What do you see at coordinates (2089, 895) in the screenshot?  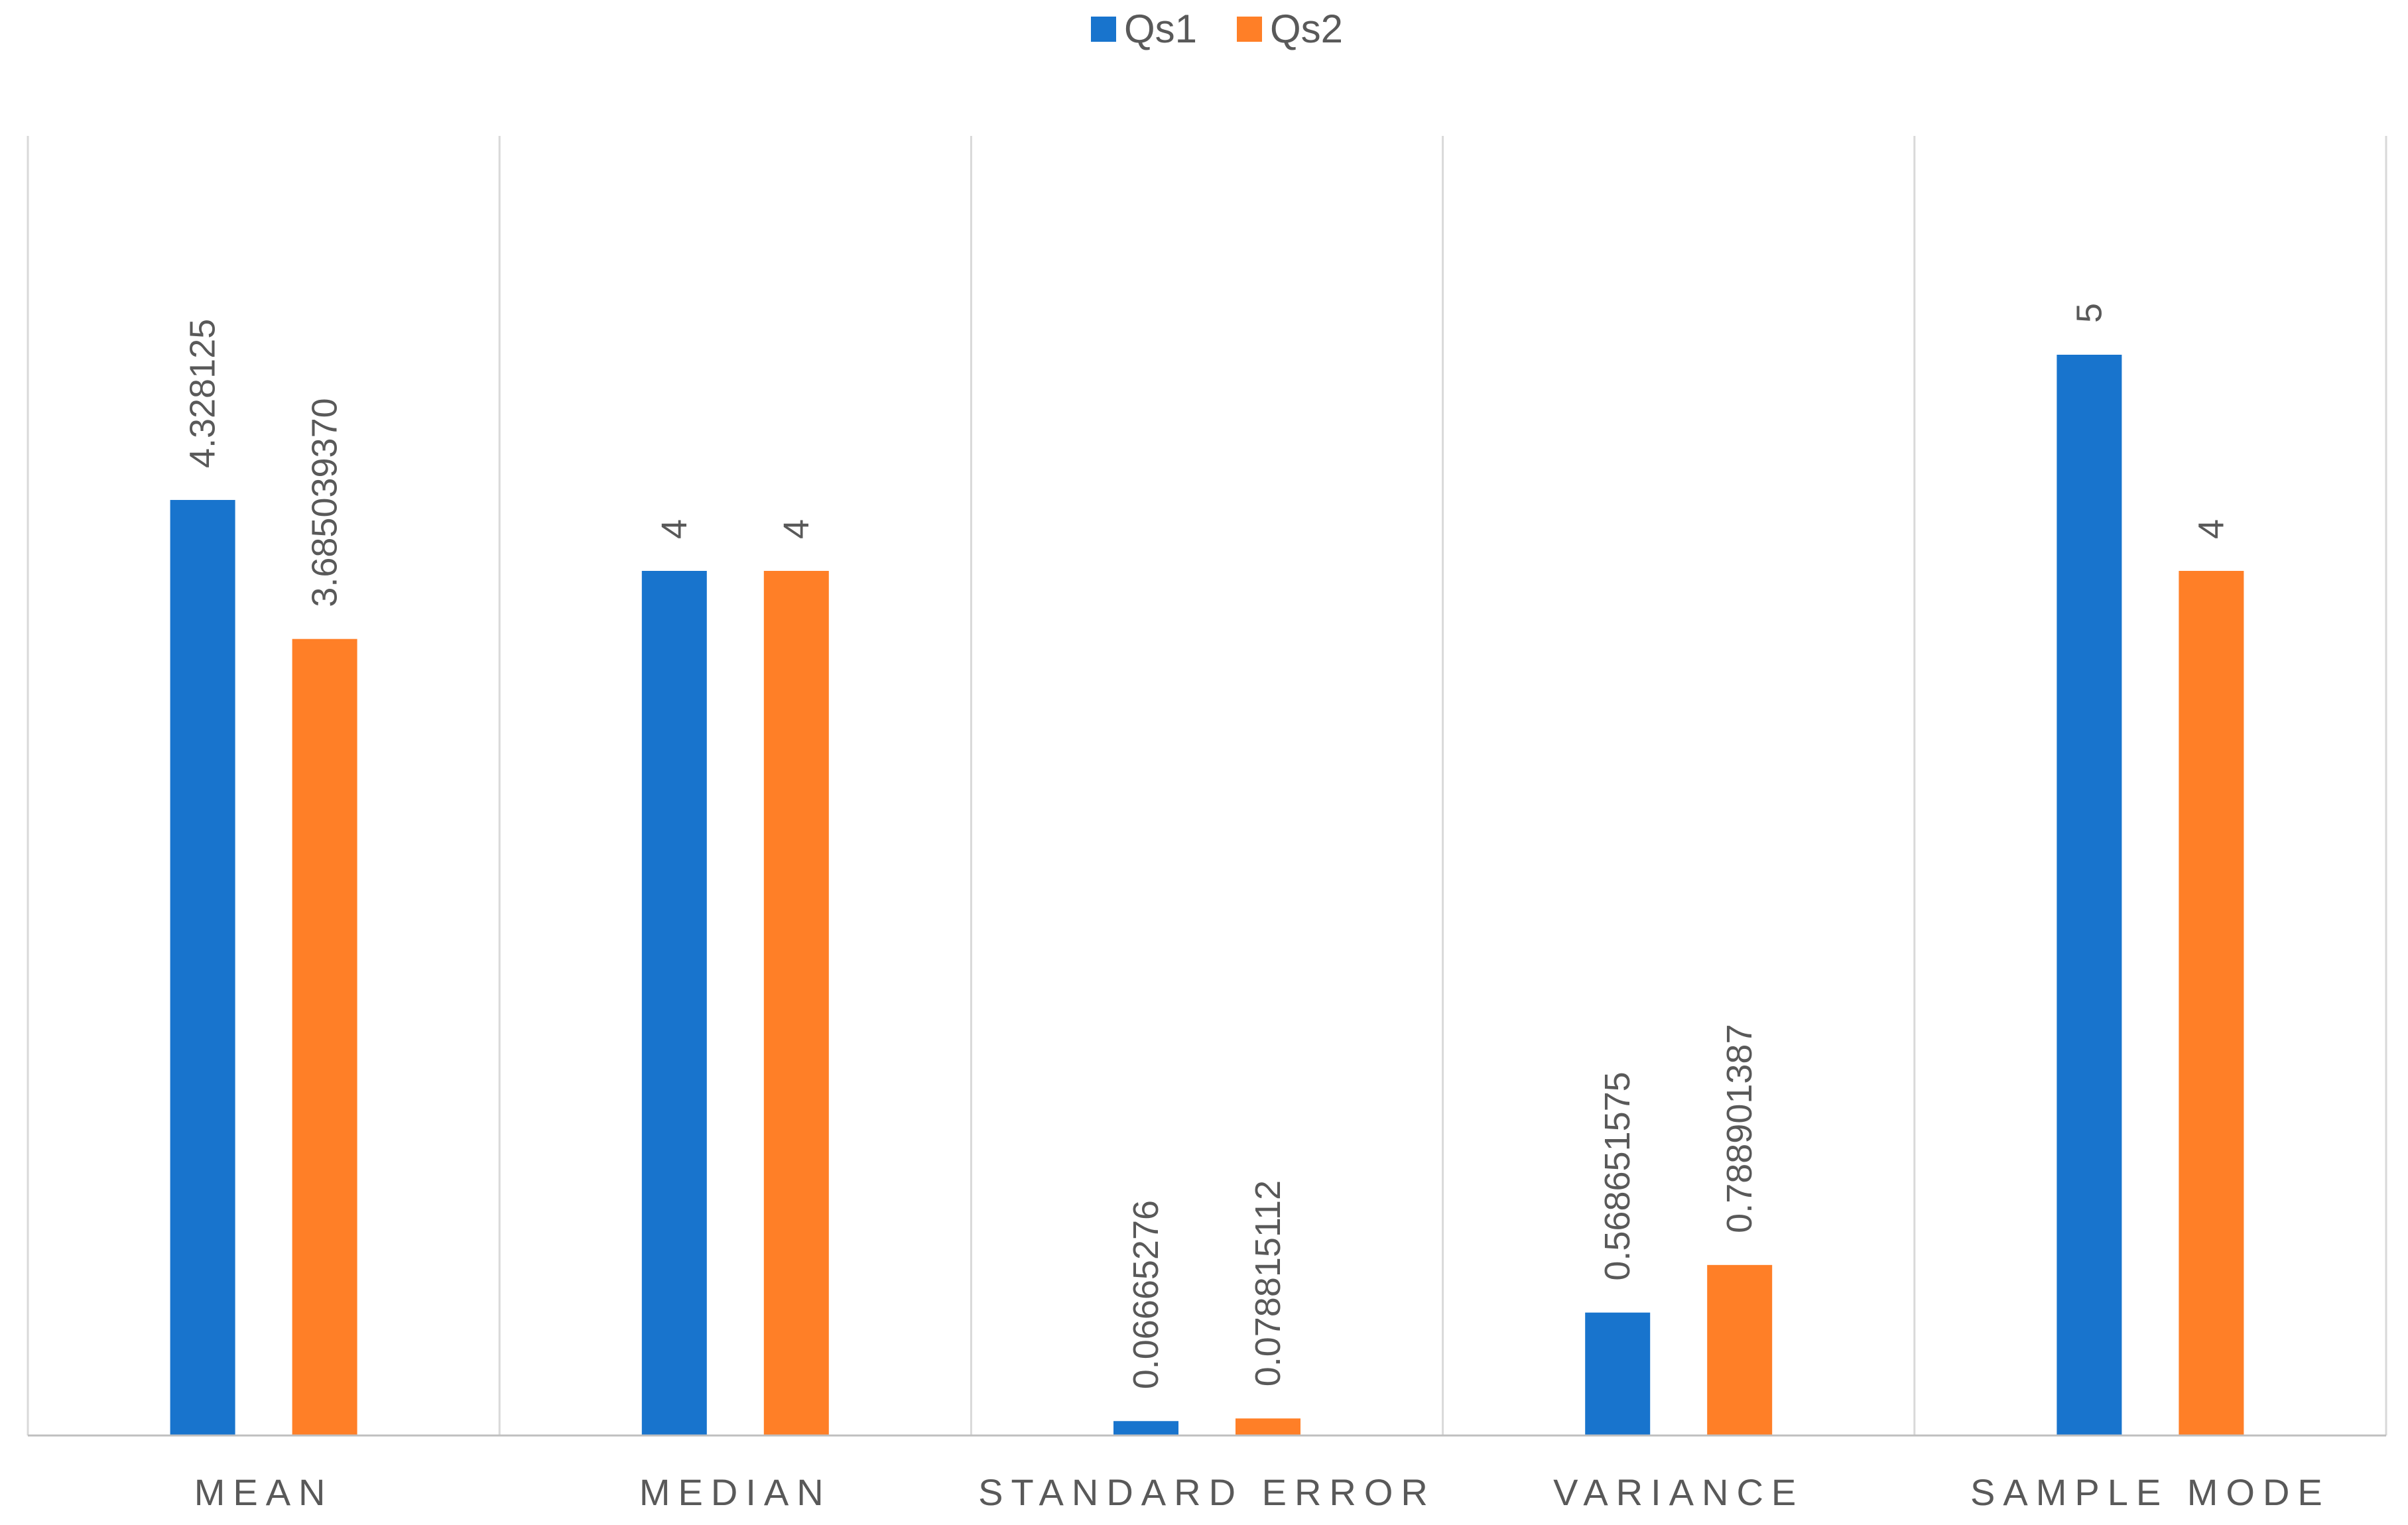 I see `bar-qs1-sample-mode` at bounding box center [2089, 895].